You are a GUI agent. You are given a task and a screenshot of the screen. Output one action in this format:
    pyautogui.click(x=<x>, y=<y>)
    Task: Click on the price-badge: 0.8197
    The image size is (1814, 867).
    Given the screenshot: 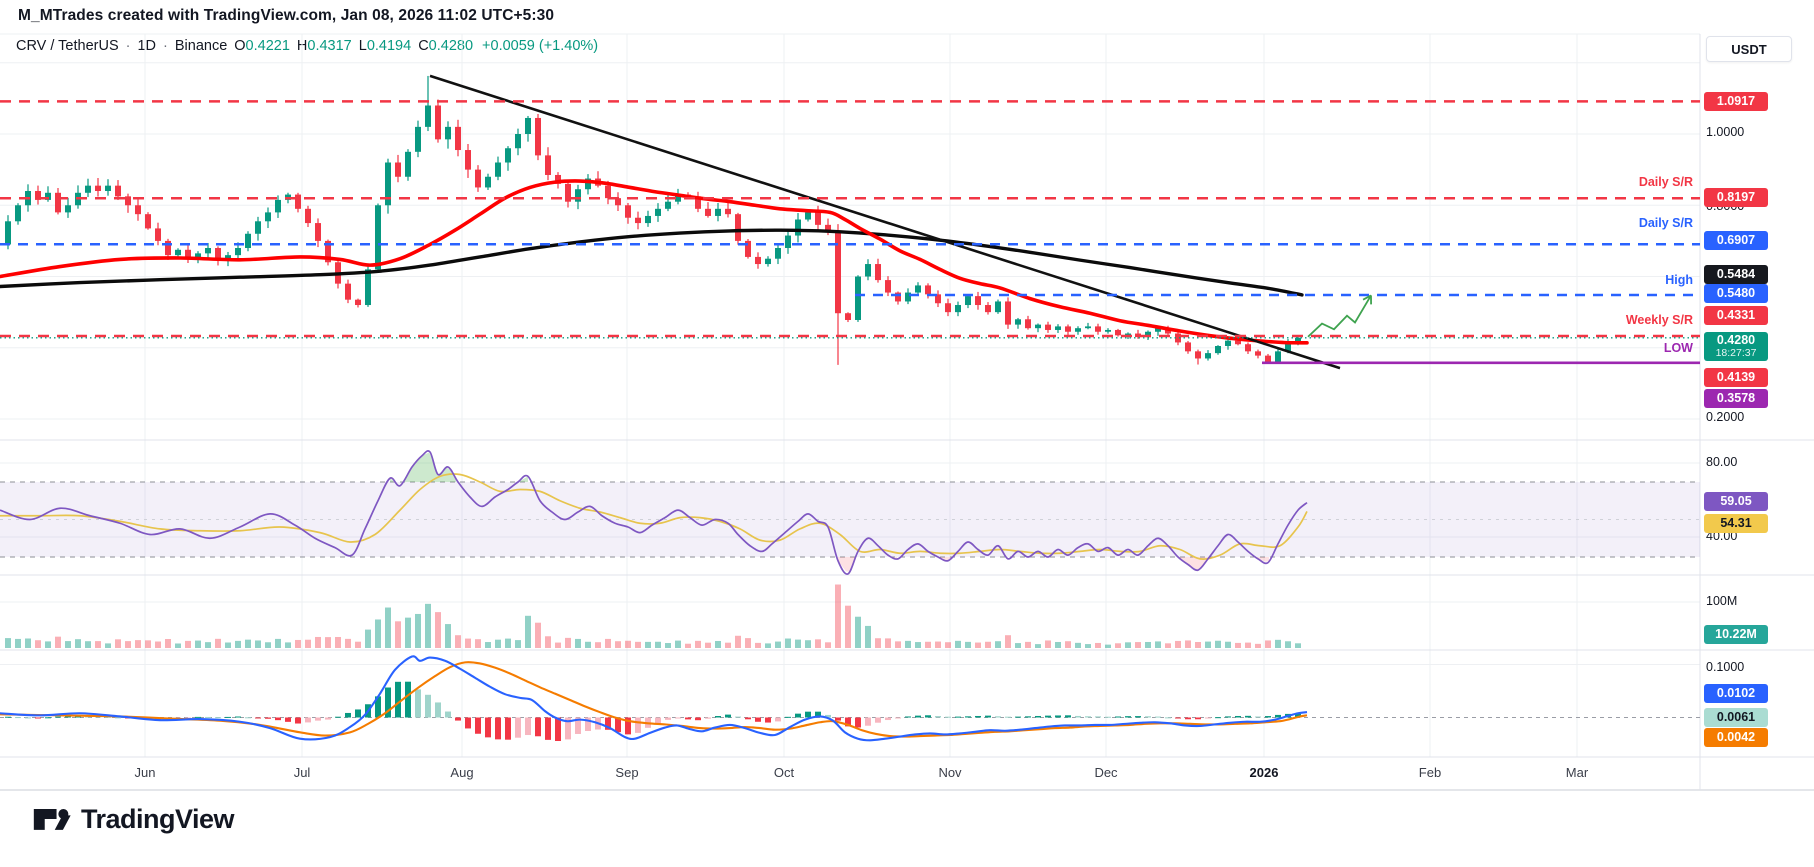 What is the action you would take?
    pyautogui.click(x=1736, y=197)
    